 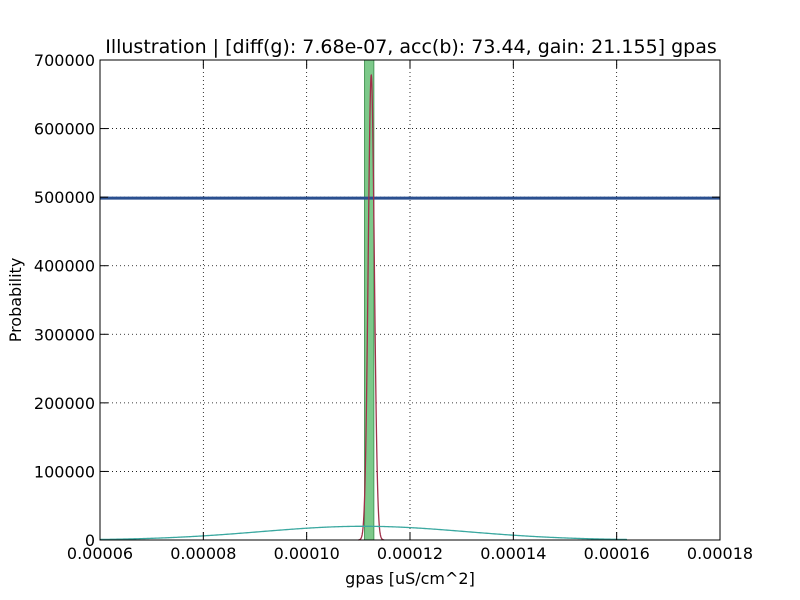 What do you see at coordinates (64, 471) in the screenshot?
I see `y-tick-label: 100000` at bounding box center [64, 471].